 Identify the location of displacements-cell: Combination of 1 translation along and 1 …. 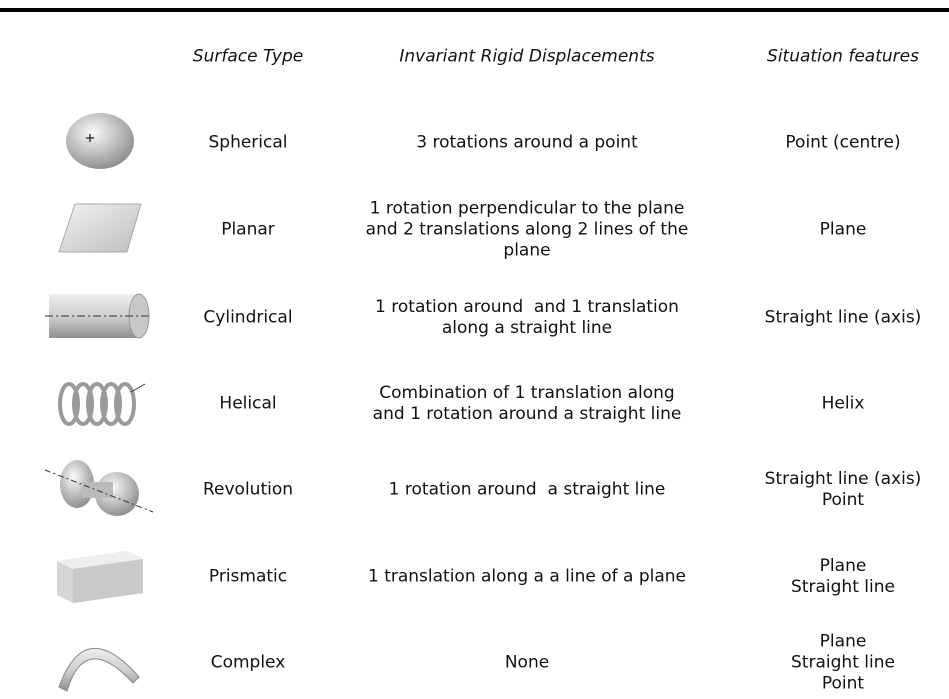
(527, 404).